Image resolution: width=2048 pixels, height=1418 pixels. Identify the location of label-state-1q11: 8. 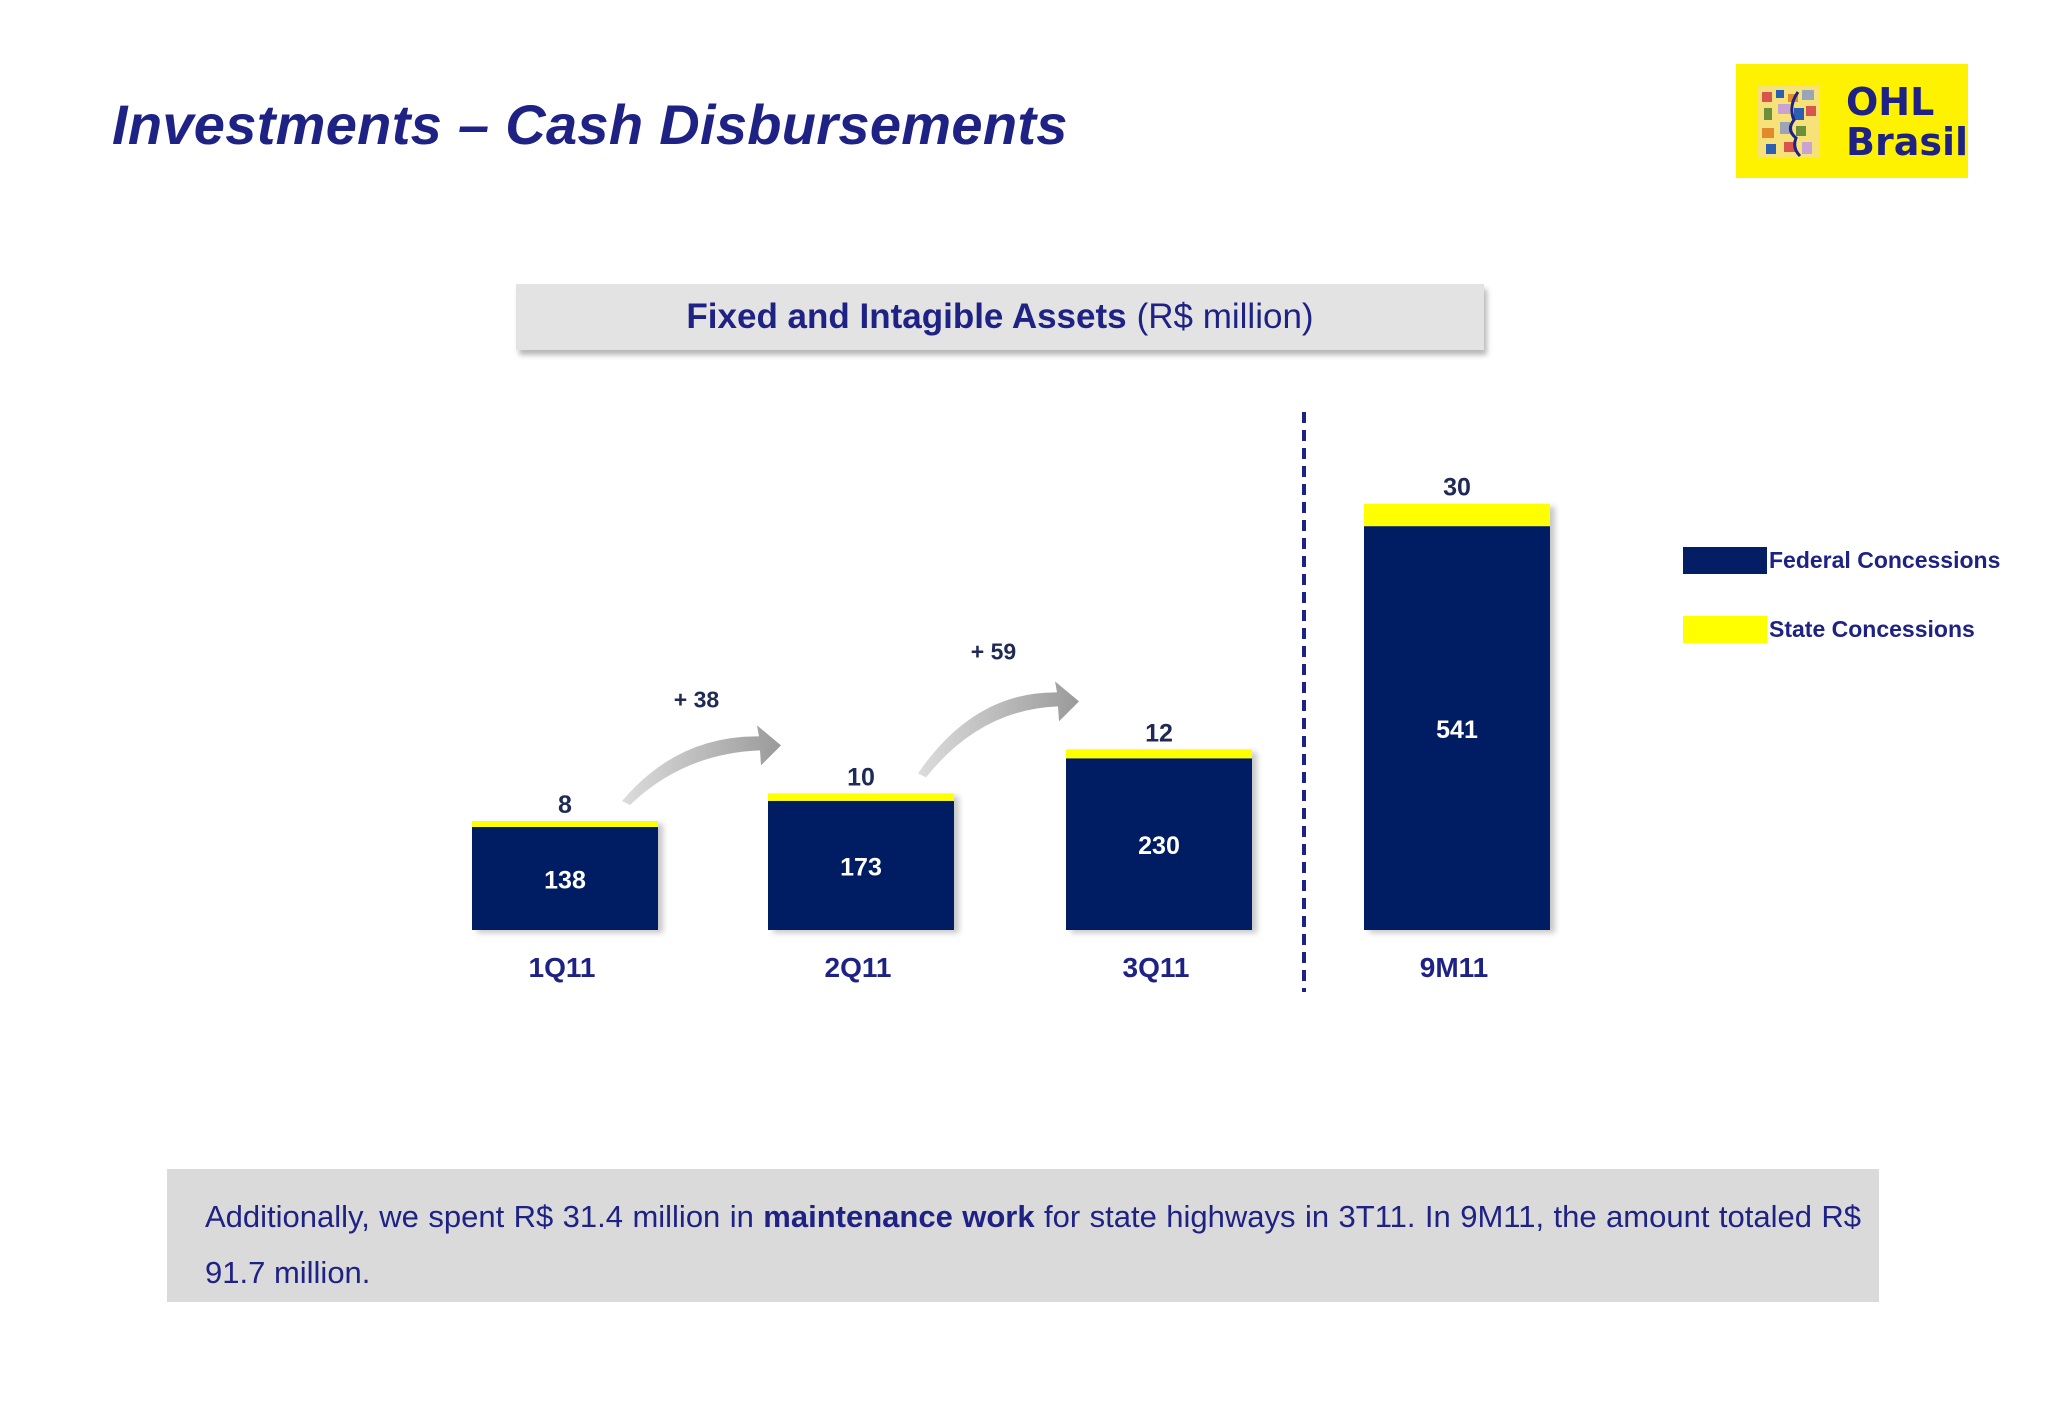
(565, 805).